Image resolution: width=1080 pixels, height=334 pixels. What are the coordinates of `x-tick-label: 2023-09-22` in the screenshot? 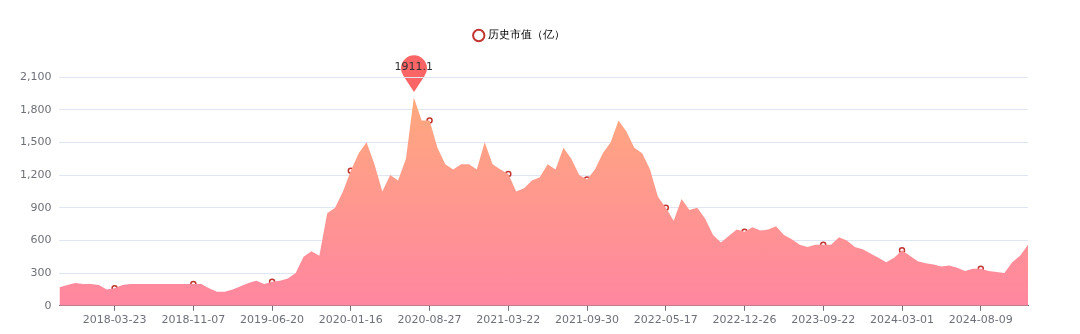 It's located at (823, 320).